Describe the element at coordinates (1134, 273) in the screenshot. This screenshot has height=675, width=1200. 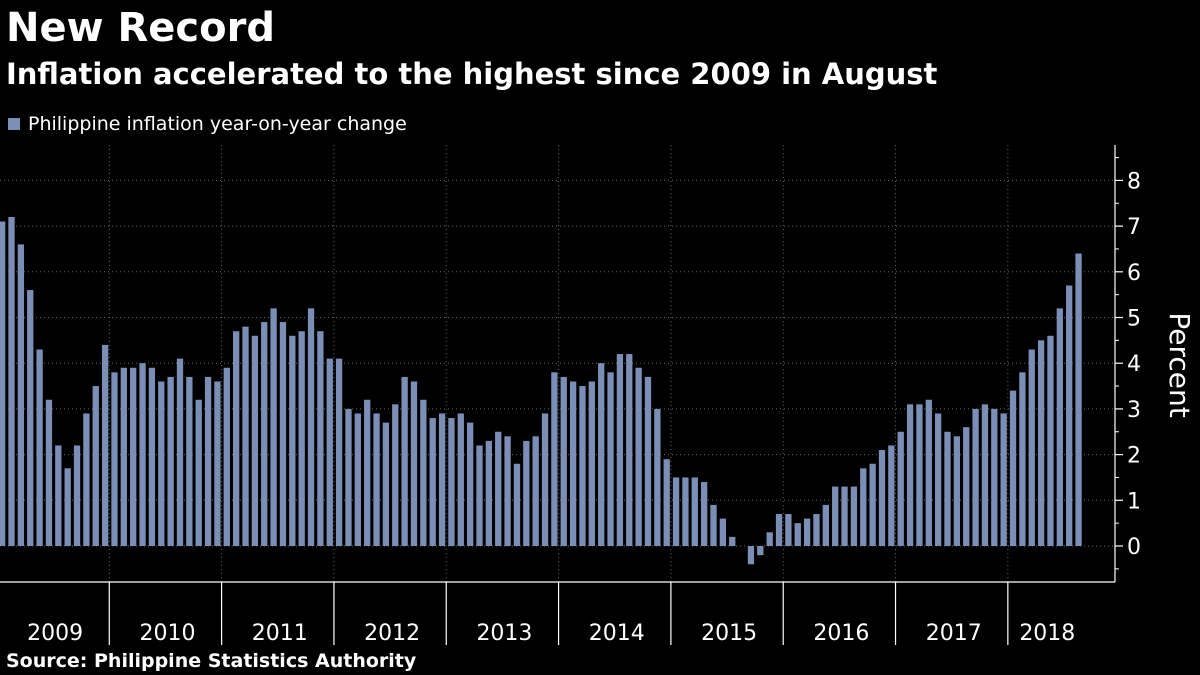
I see `y-tick-label: 6` at that location.